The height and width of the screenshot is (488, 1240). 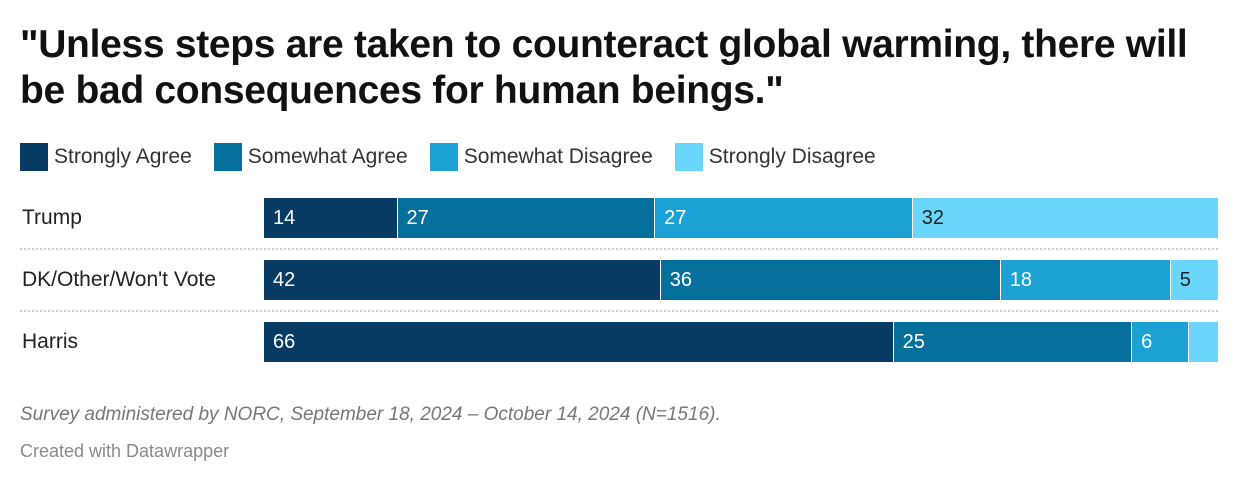 What do you see at coordinates (119, 279) in the screenshot?
I see `row-label-dk-other-won-t-vote: DK/Other/Won't Vote` at bounding box center [119, 279].